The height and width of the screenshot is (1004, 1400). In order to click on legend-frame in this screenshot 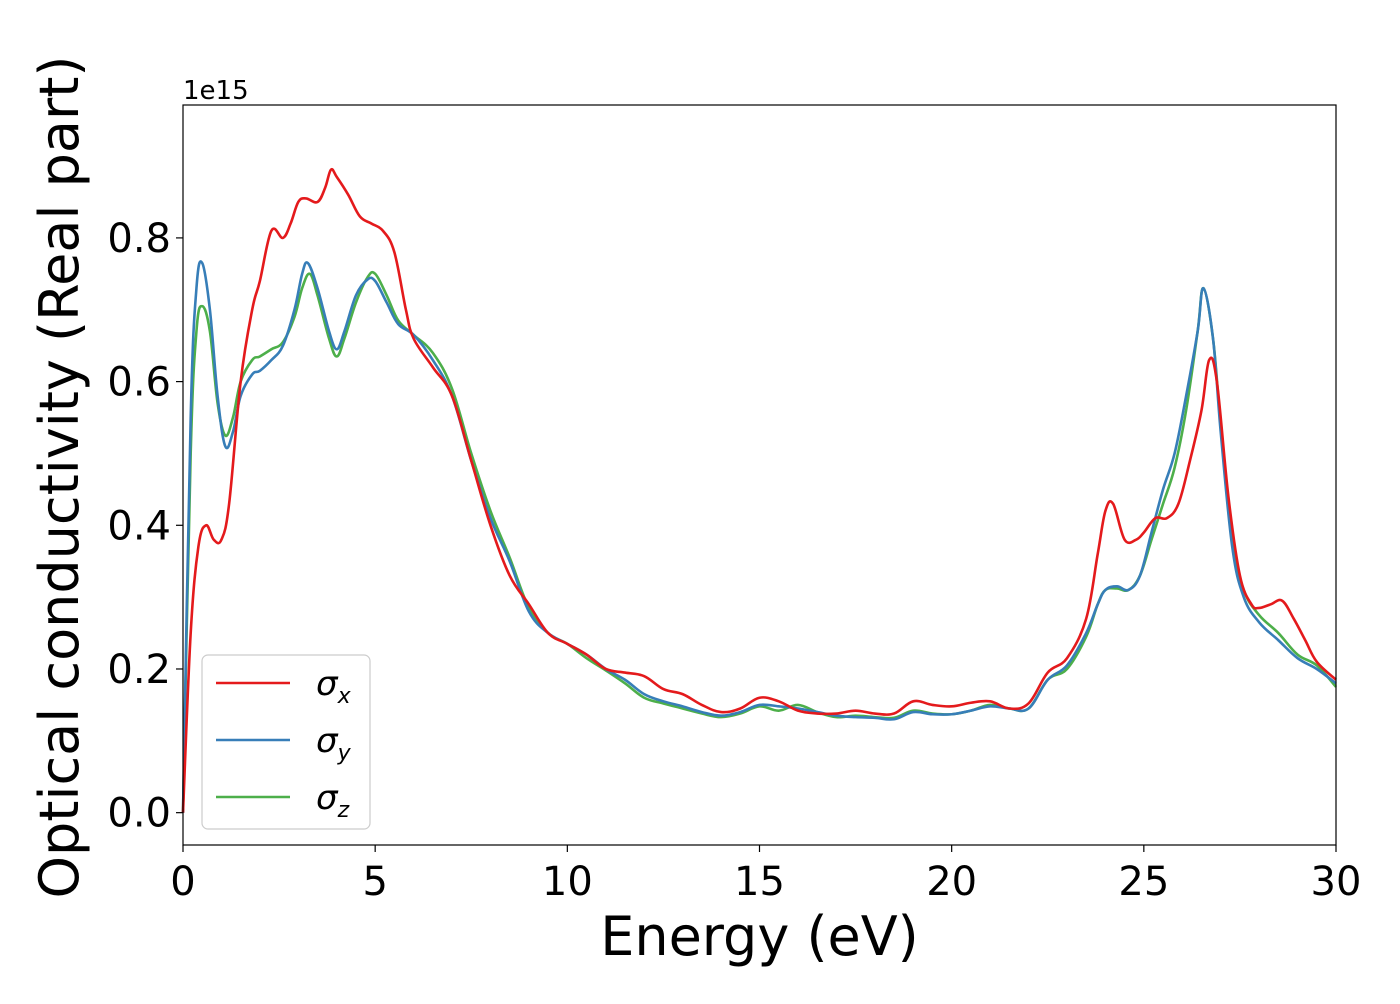, I will do `click(286, 742)`.